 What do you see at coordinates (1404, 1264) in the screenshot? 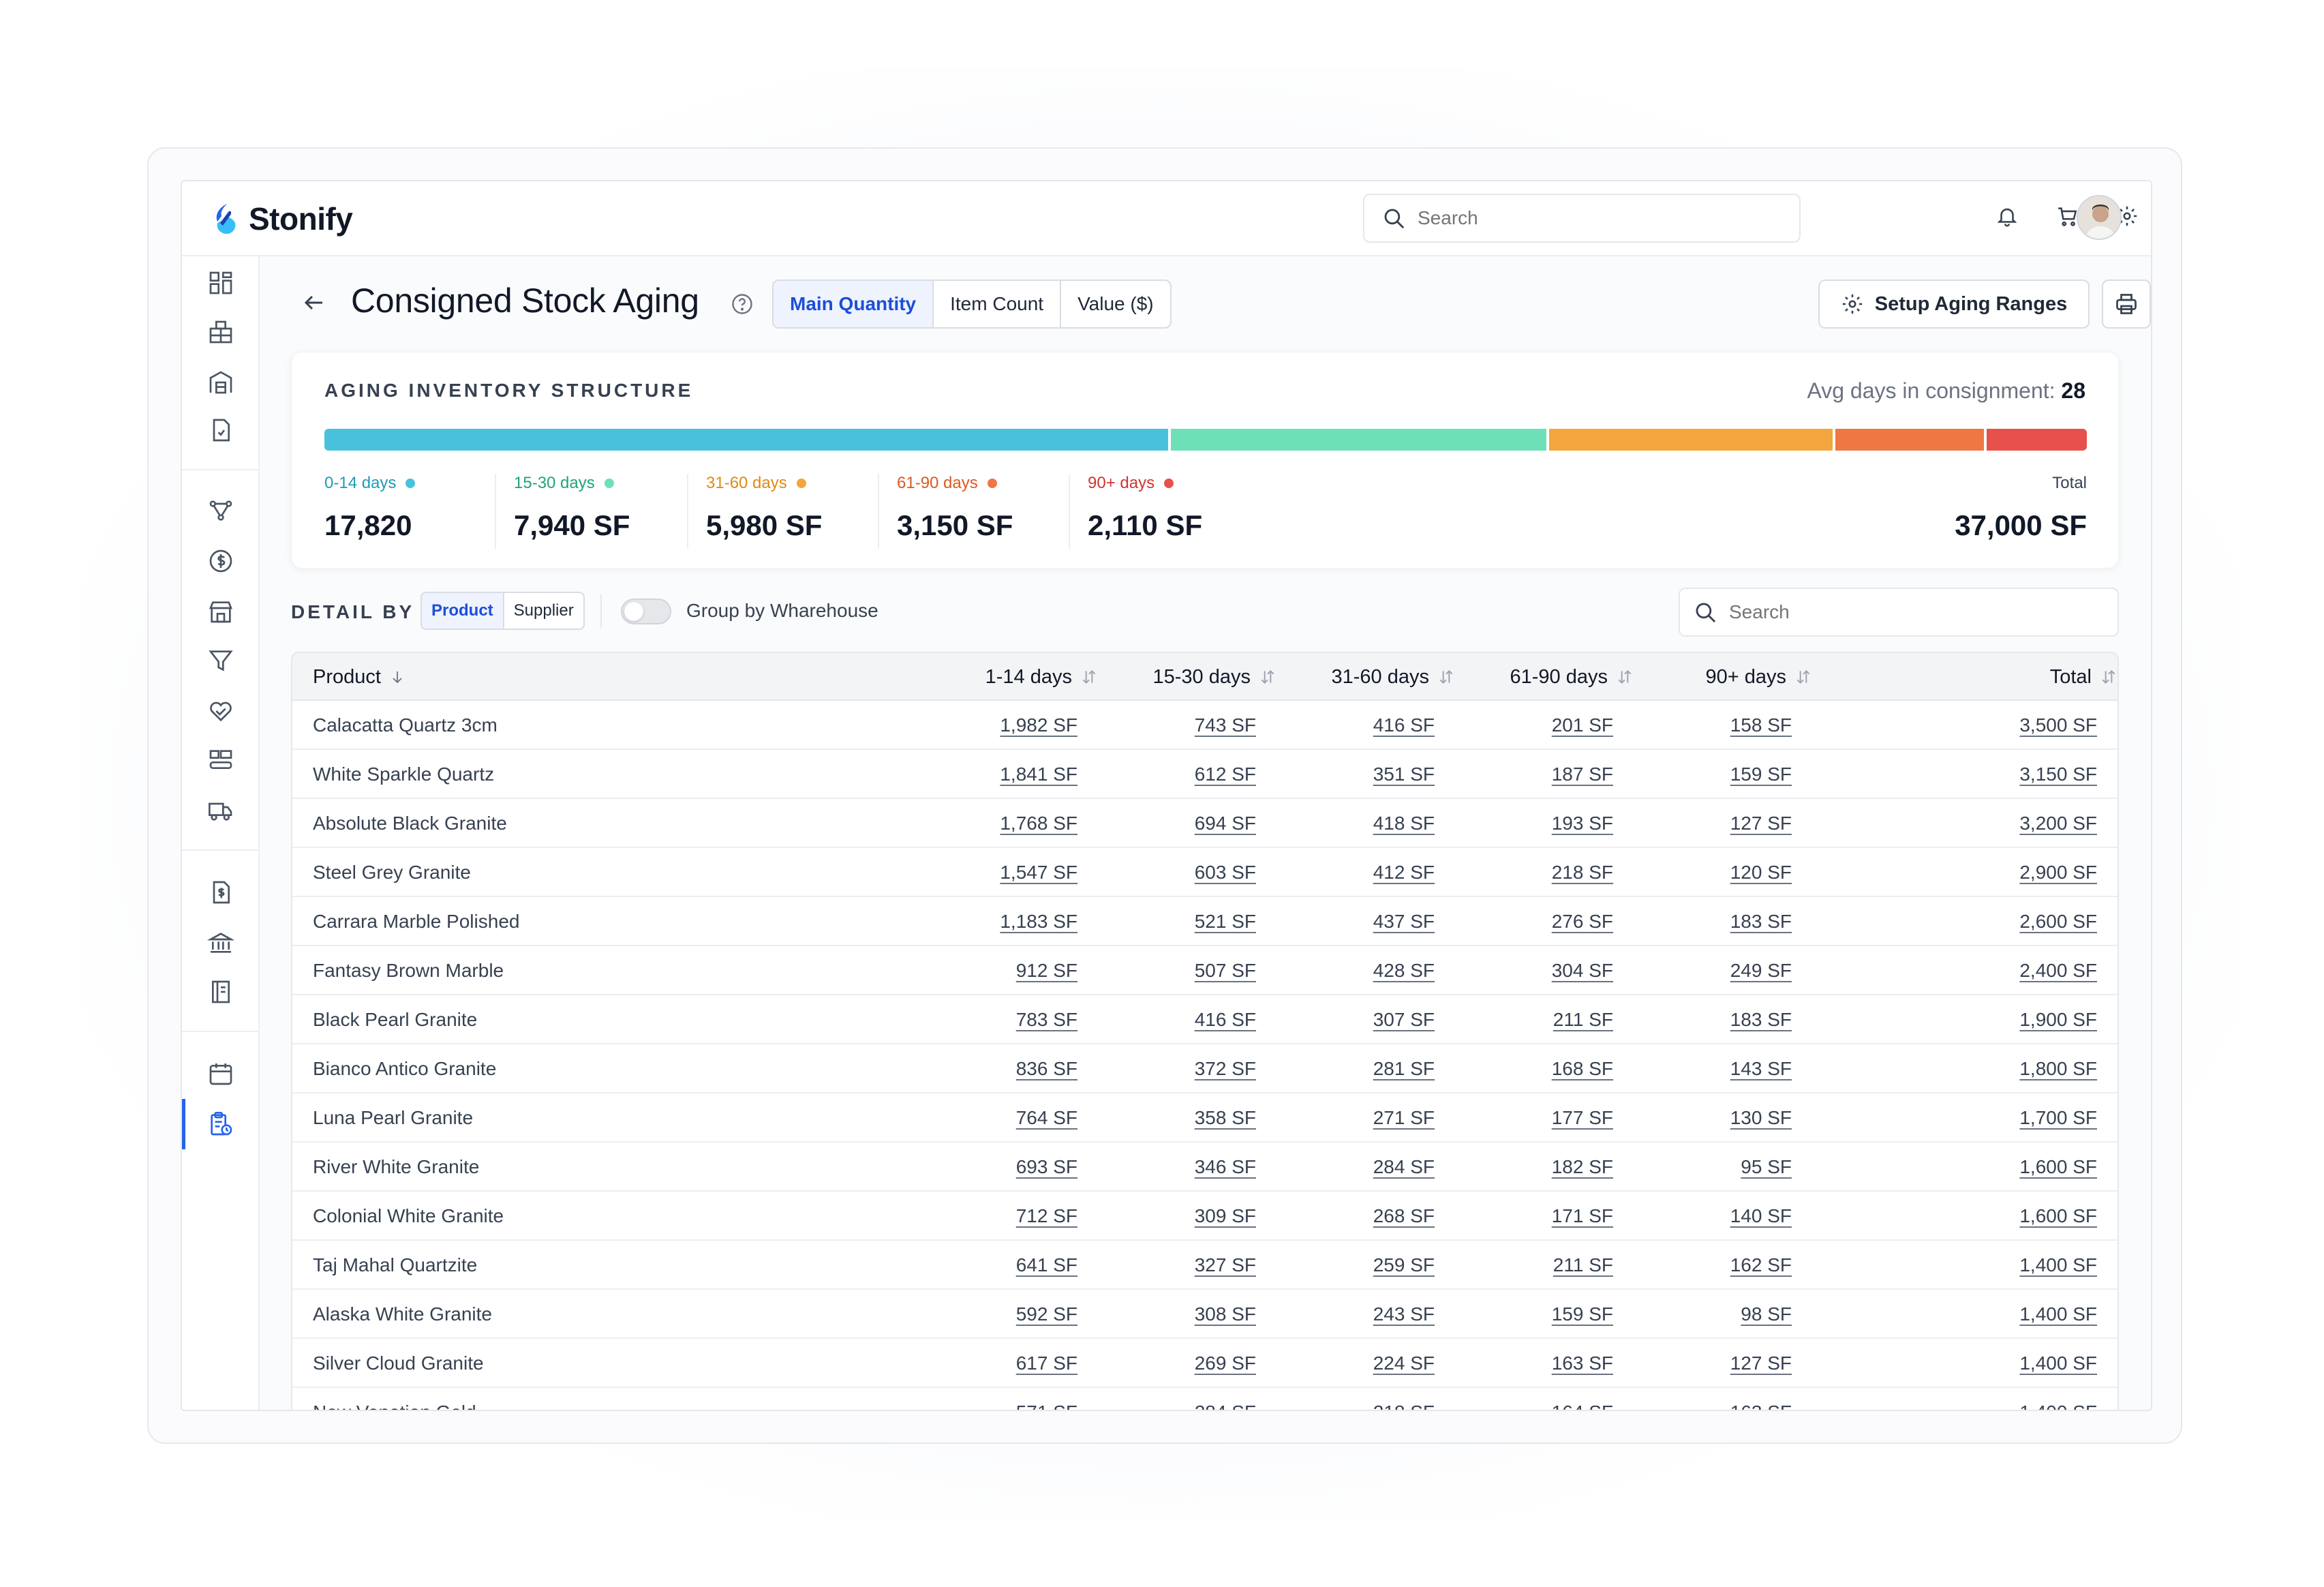
I see `quantity-link: 259 SF` at bounding box center [1404, 1264].